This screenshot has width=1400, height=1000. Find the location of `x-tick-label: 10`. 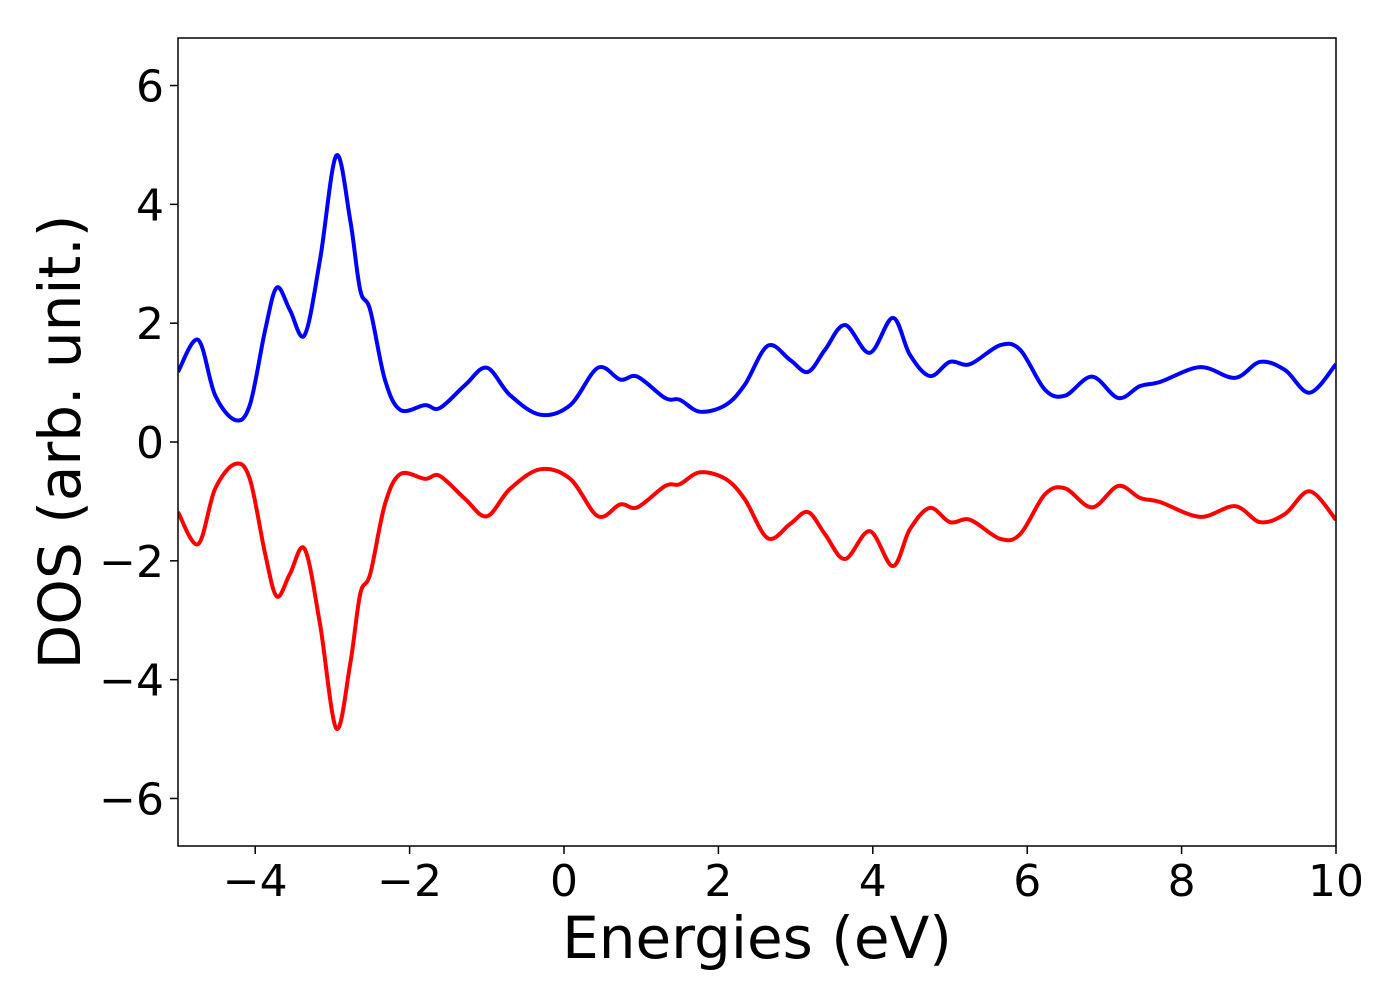

x-tick-label: 10 is located at coordinates (1336, 881).